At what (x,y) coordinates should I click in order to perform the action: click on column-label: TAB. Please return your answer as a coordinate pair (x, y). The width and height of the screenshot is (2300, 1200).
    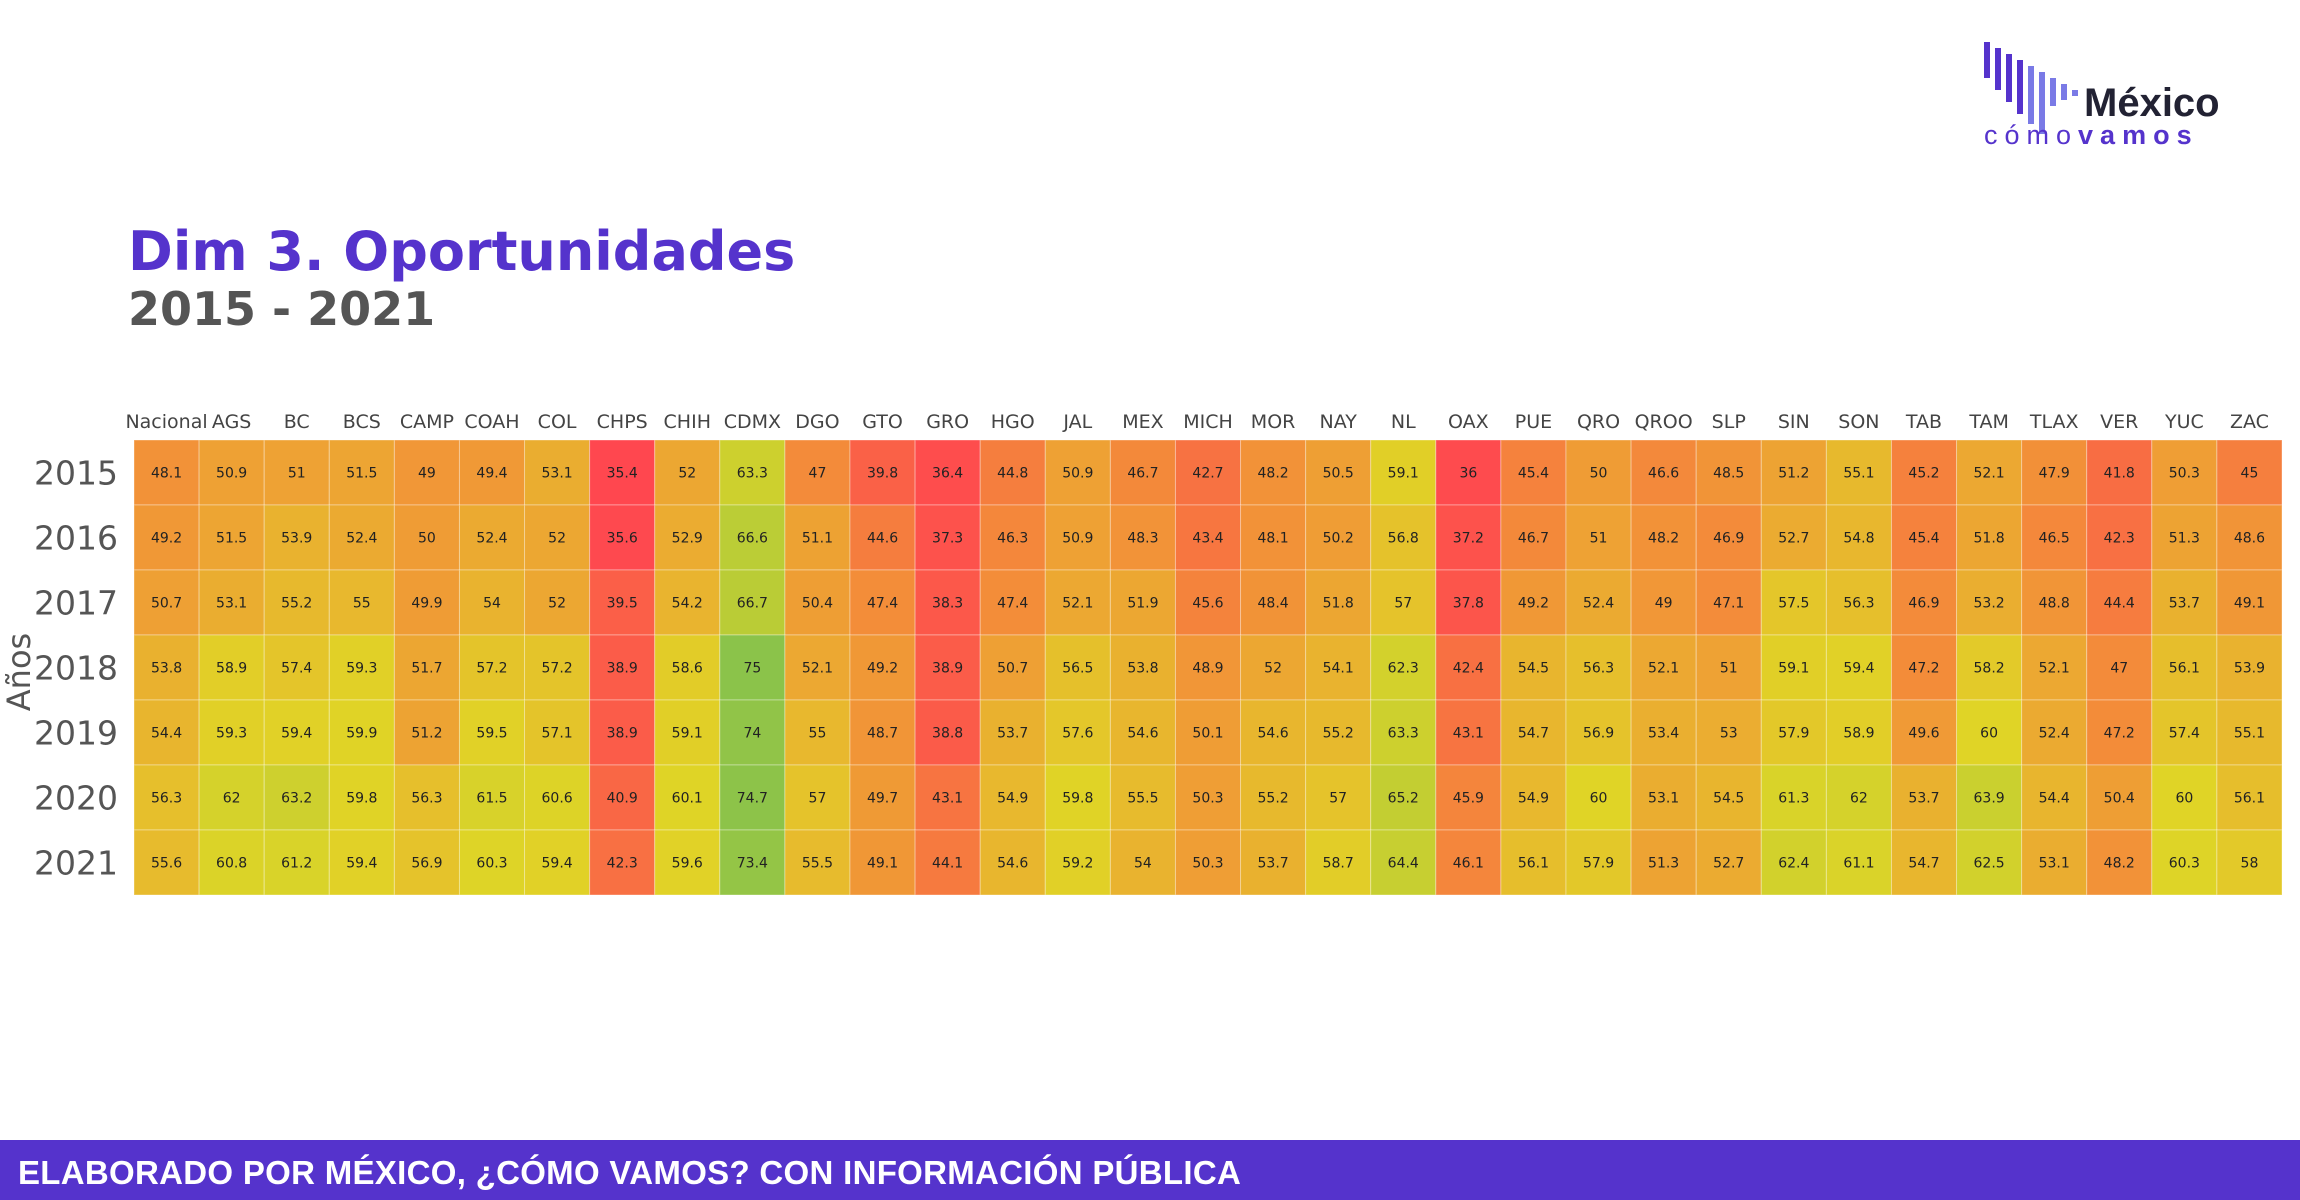
    Looking at the image, I should click on (1923, 422).